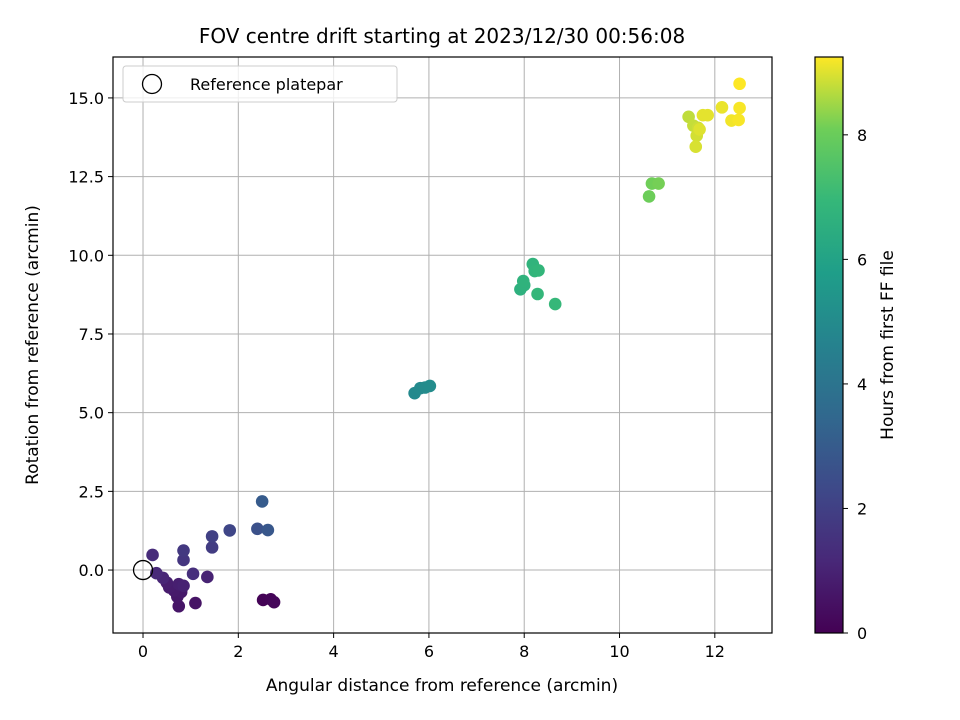 This screenshot has height=720, width=960. Describe the element at coordinates (266, 84) in the screenshot. I see `legend-label-reference: Reference platepar` at that location.